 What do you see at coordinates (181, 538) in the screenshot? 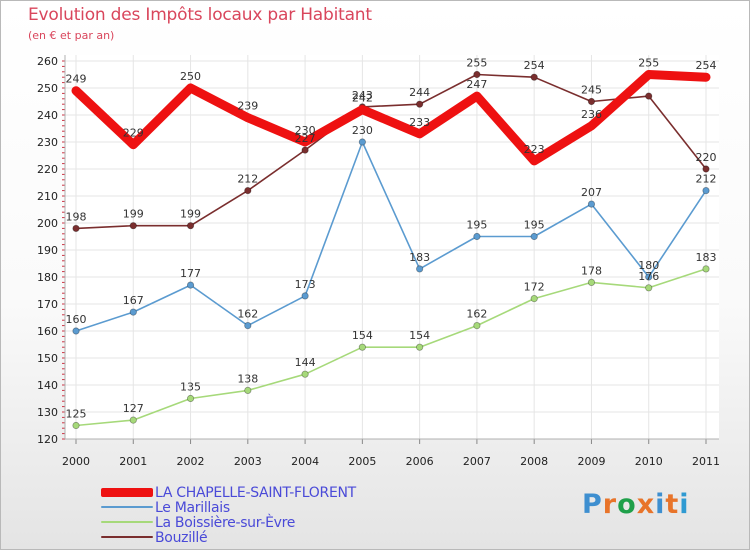
I see `legend-label: Bouzillé` at bounding box center [181, 538].